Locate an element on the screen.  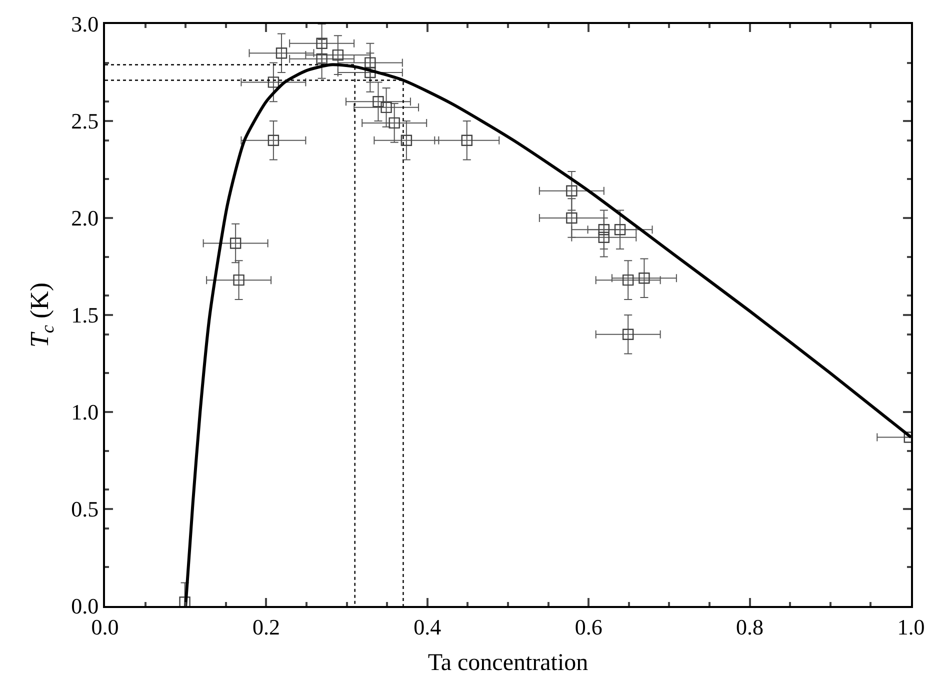
y-tick-label: 3.0 is located at coordinates (85, 24).